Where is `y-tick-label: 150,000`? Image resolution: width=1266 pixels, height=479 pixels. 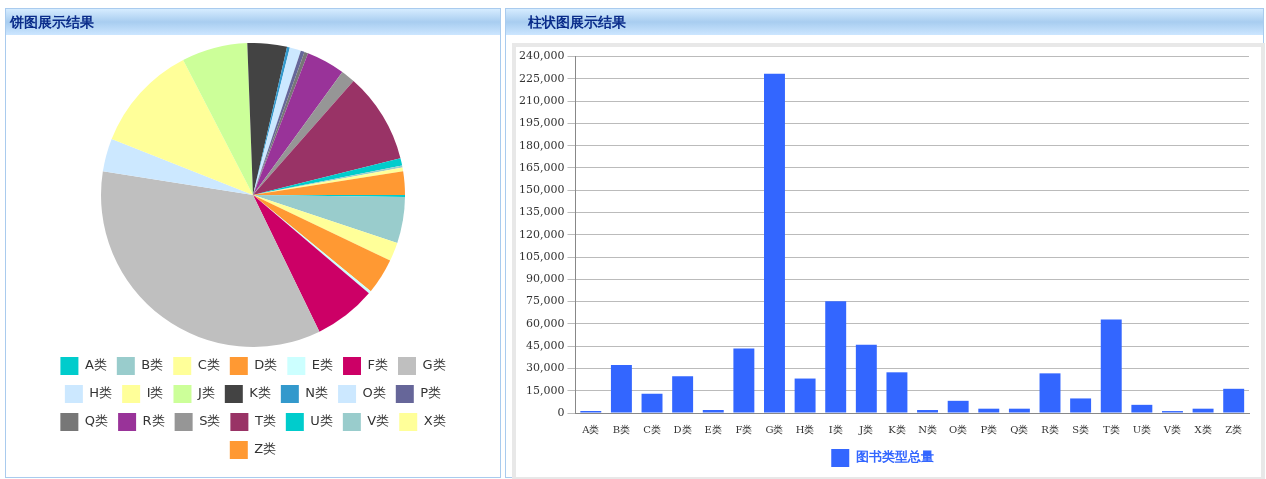
y-tick-label: 150,000 is located at coordinates (541, 190).